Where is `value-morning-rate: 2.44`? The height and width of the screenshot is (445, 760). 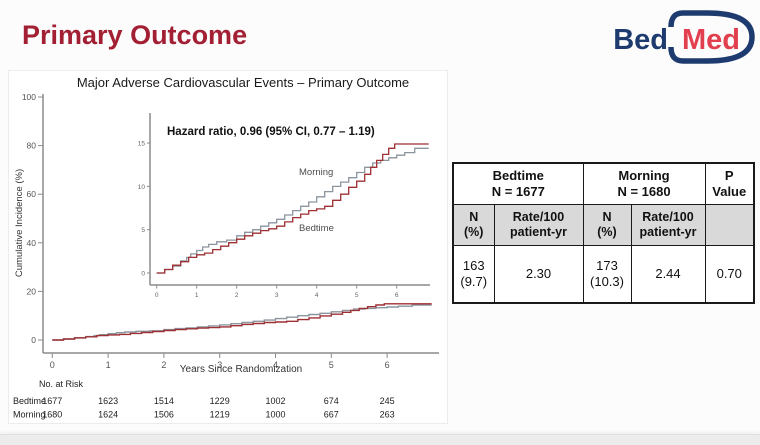 value-morning-rate: 2.44 is located at coordinates (668, 274).